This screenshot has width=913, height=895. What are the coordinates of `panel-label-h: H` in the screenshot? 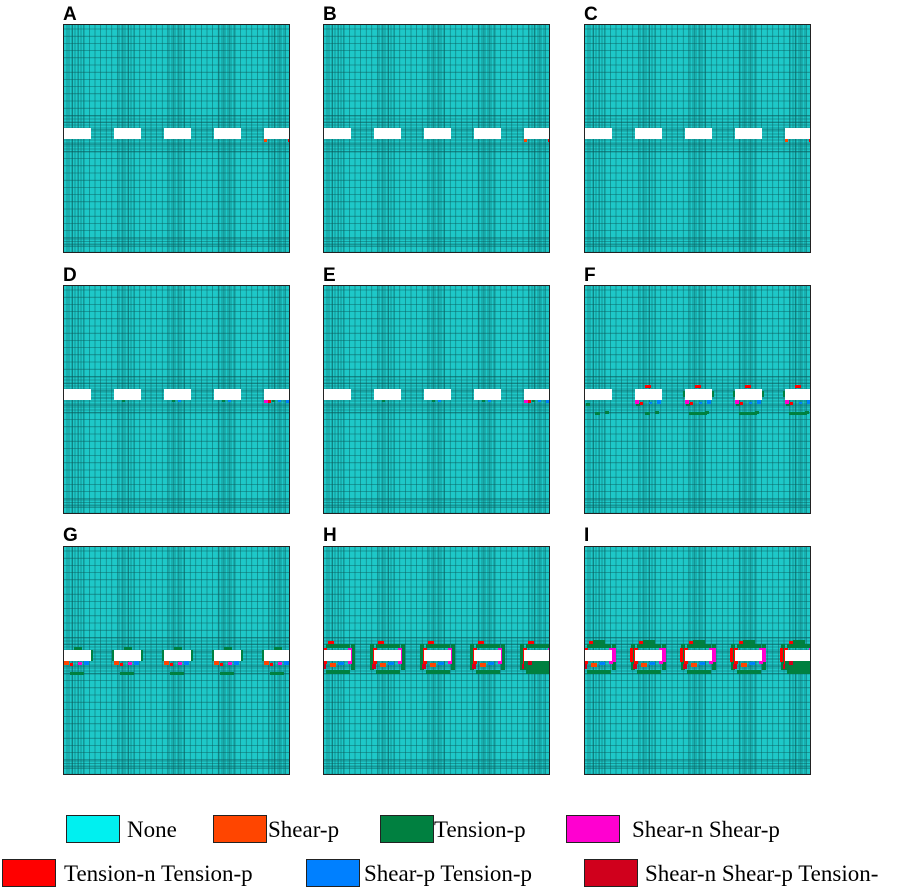 It's located at (330, 535).